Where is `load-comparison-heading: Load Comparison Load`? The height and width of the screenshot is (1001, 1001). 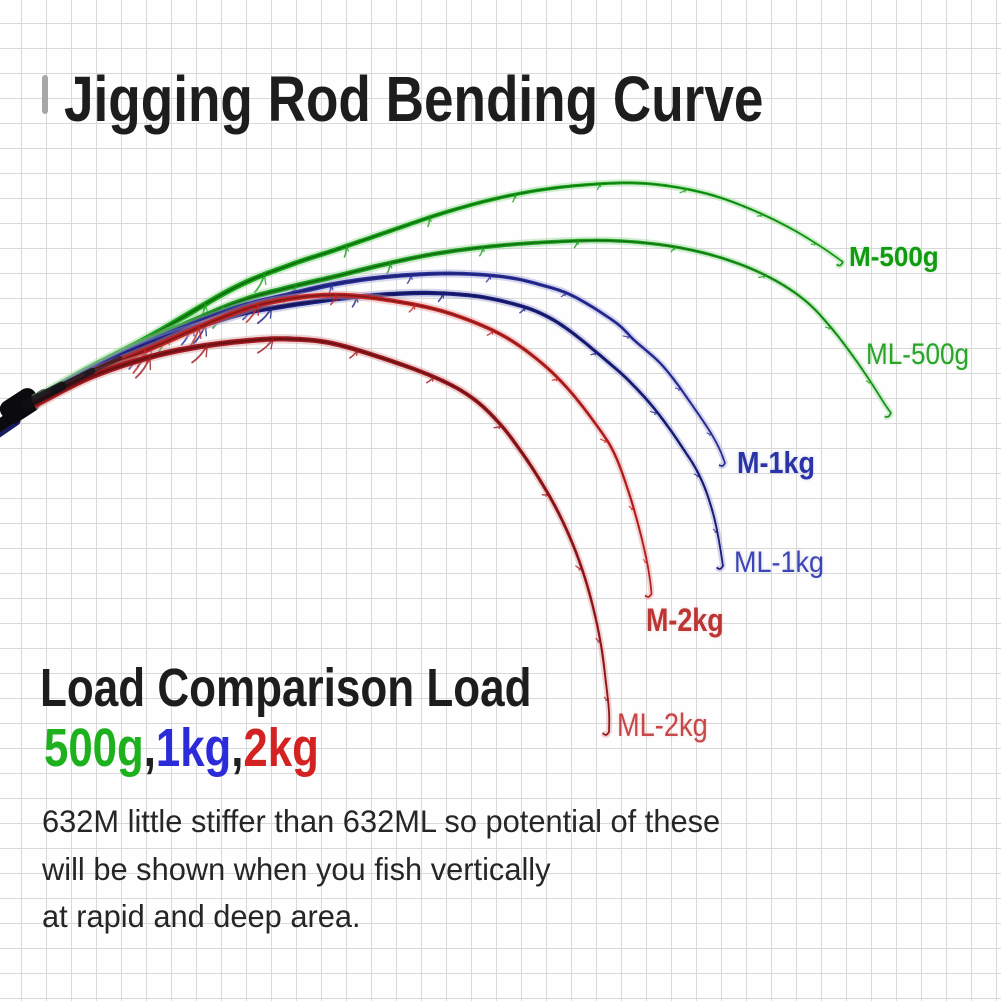 load-comparison-heading: Load Comparison Load is located at coordinates (286, 688).